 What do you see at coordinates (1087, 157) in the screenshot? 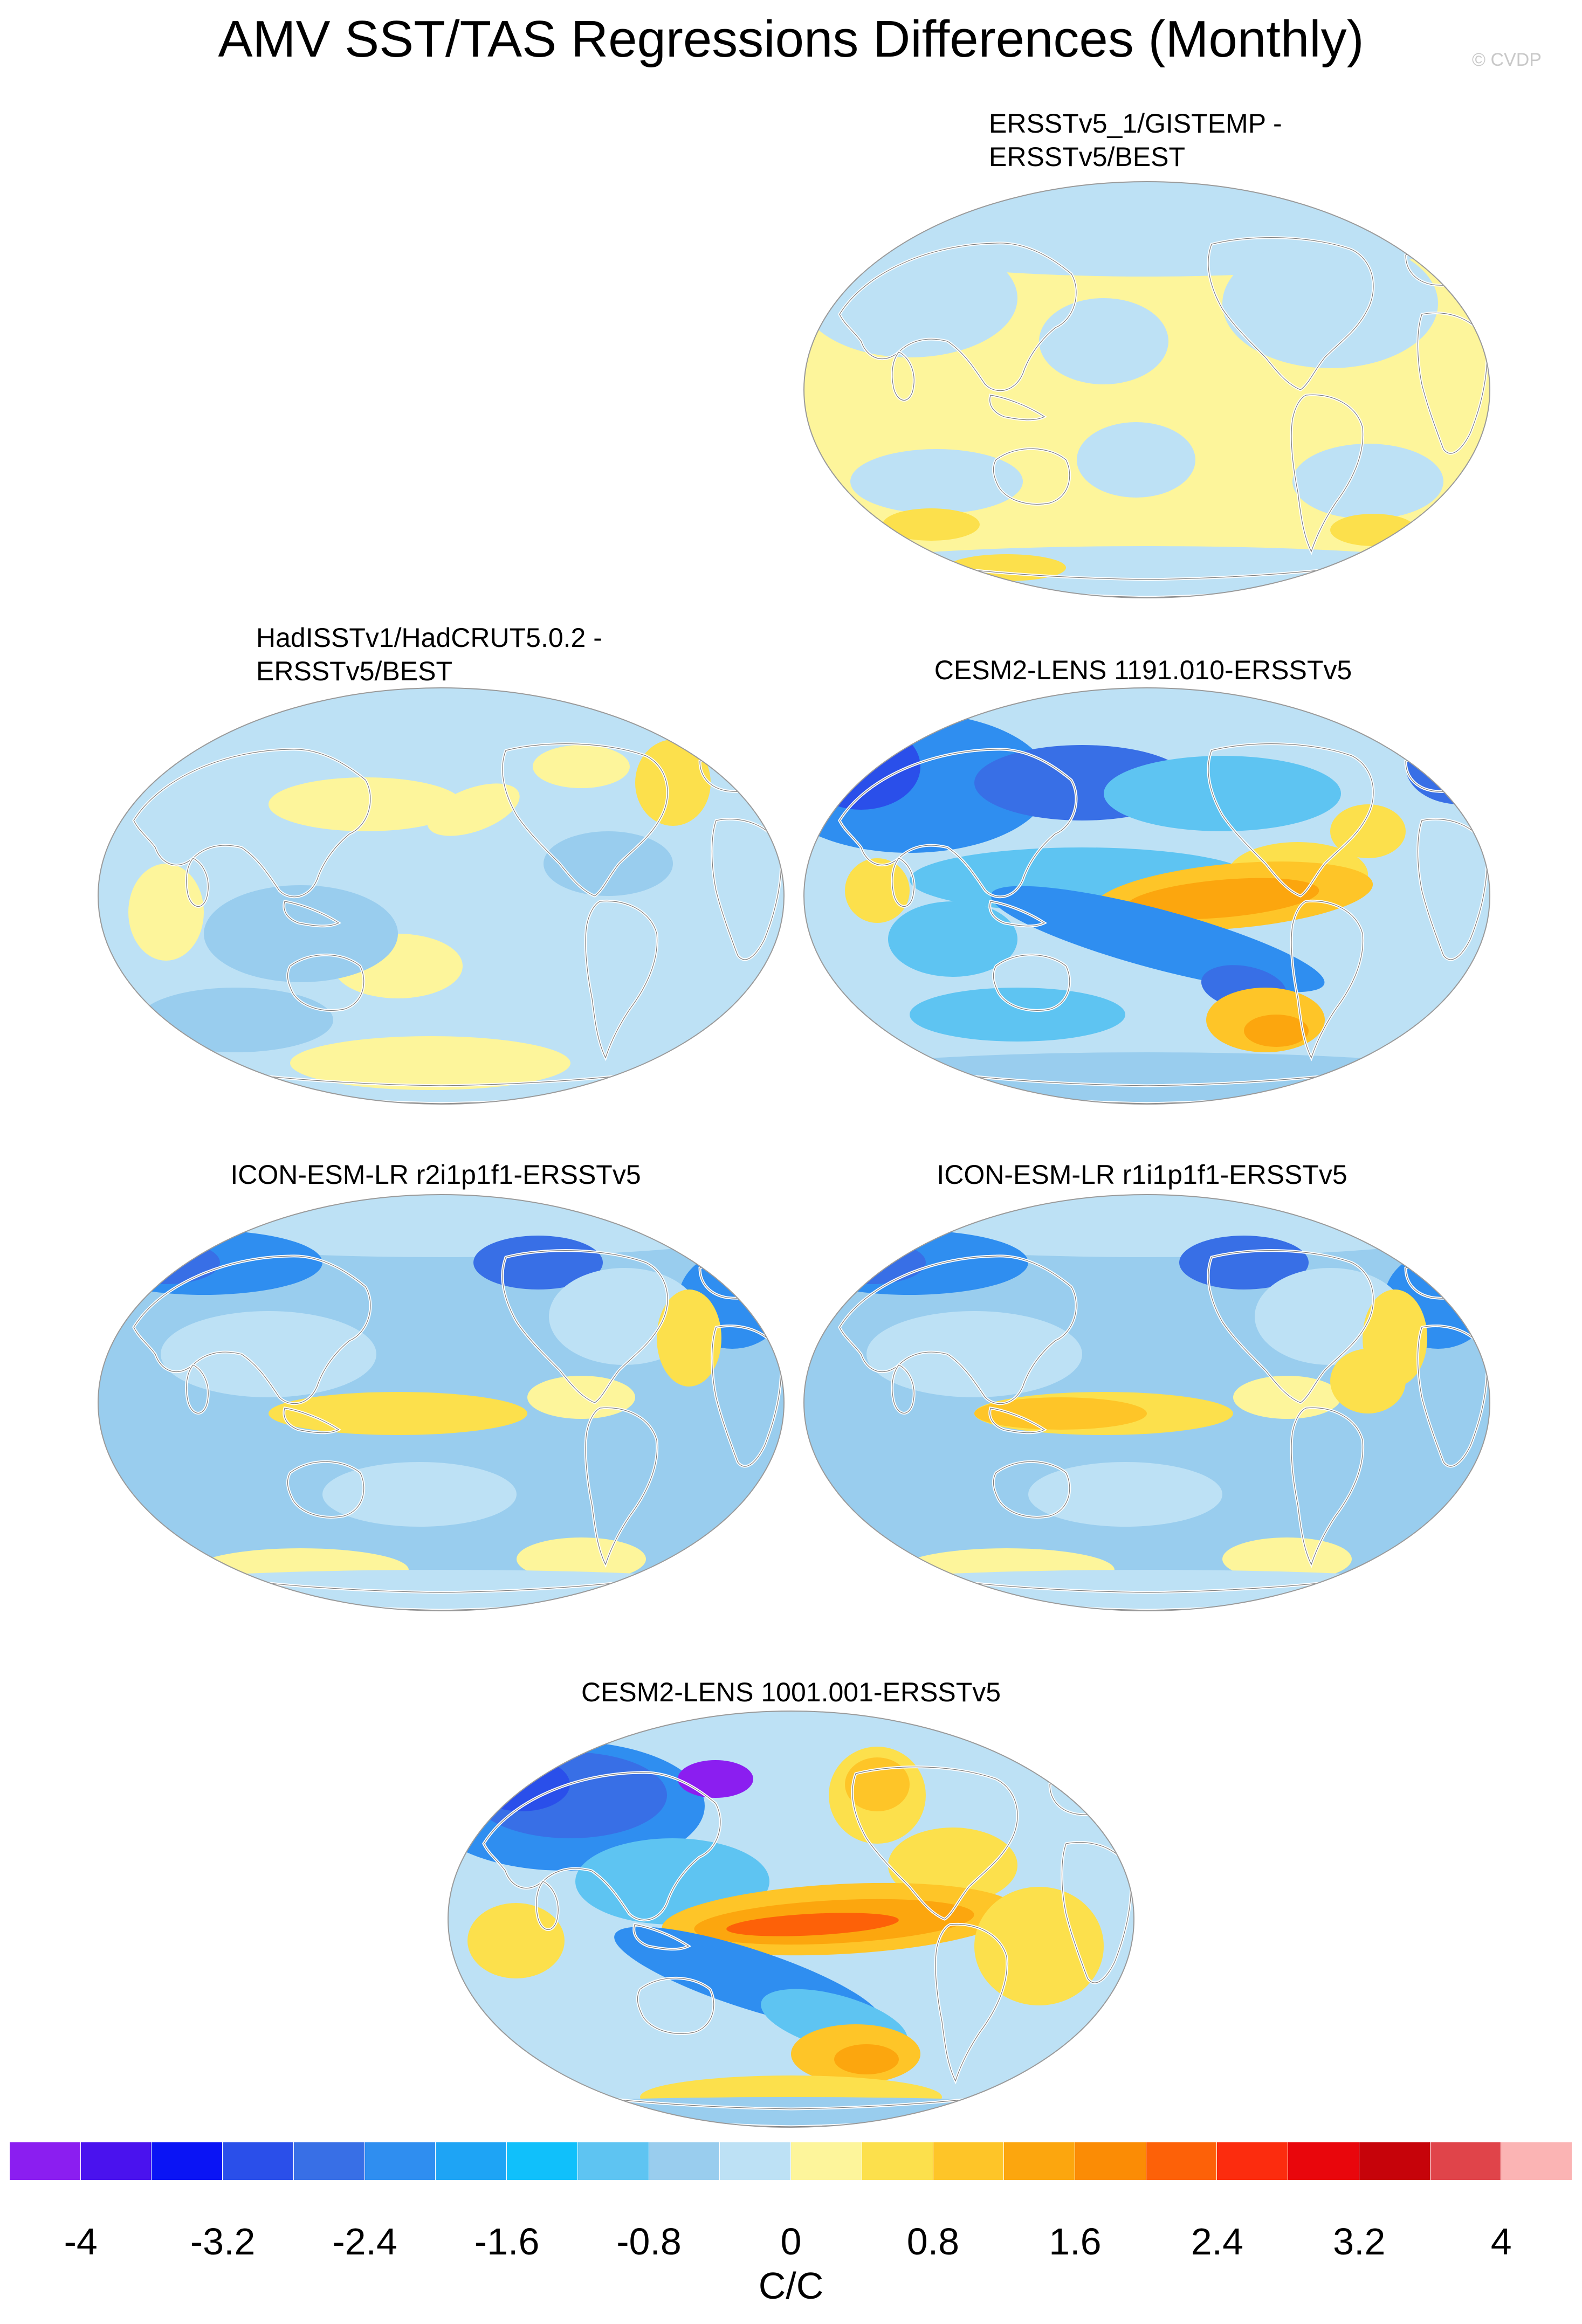
I see `panel-title-1-line-2: ERSSTv5/BEST` at bounding box center [1087, 157].